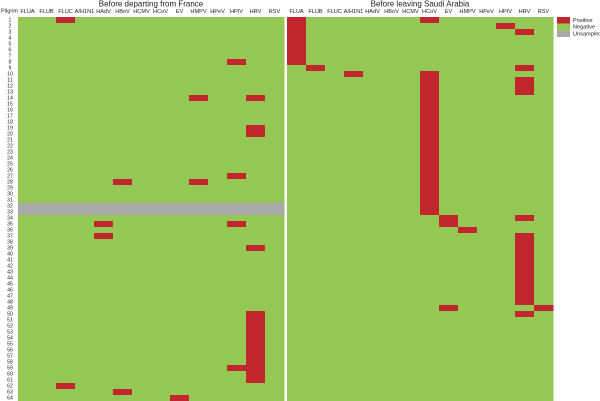 Image resolution: width=600 pixels, height=401 pixels. Describe the element at coordinates (10, 224) in the screenshot. I see `row-label: 35` at that location.